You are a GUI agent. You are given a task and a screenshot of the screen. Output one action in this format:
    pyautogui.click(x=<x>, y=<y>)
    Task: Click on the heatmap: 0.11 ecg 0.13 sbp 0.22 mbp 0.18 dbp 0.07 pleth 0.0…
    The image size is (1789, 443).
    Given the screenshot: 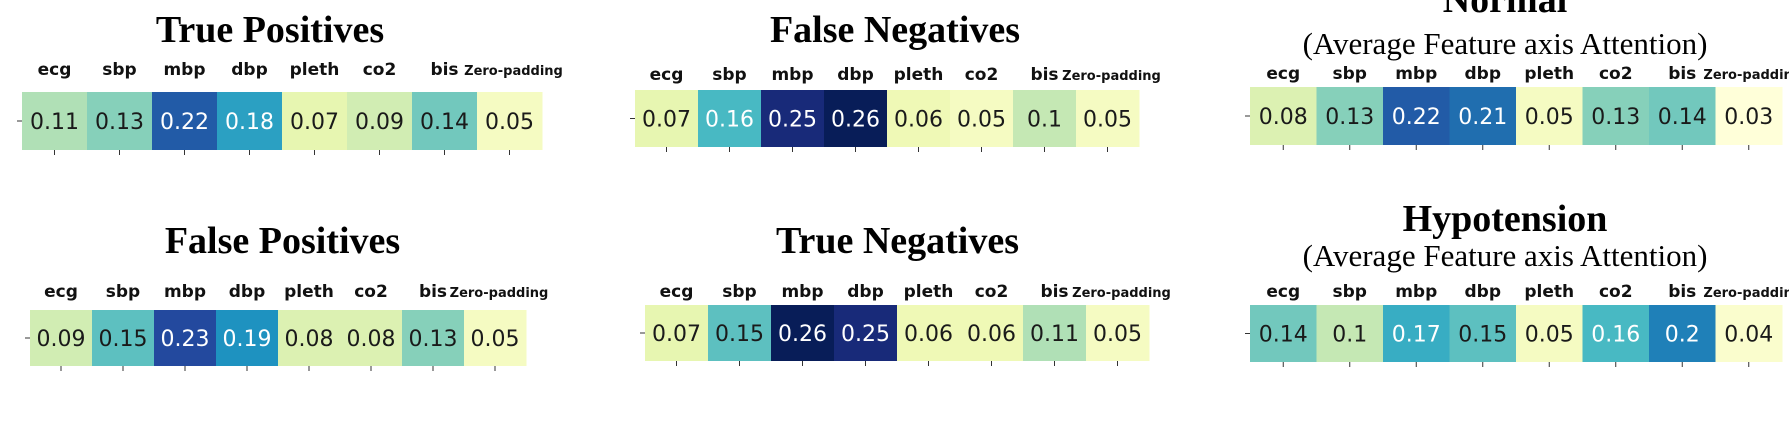 What is the action you would take?
    pyautogui.click(x=290, y=107)
    